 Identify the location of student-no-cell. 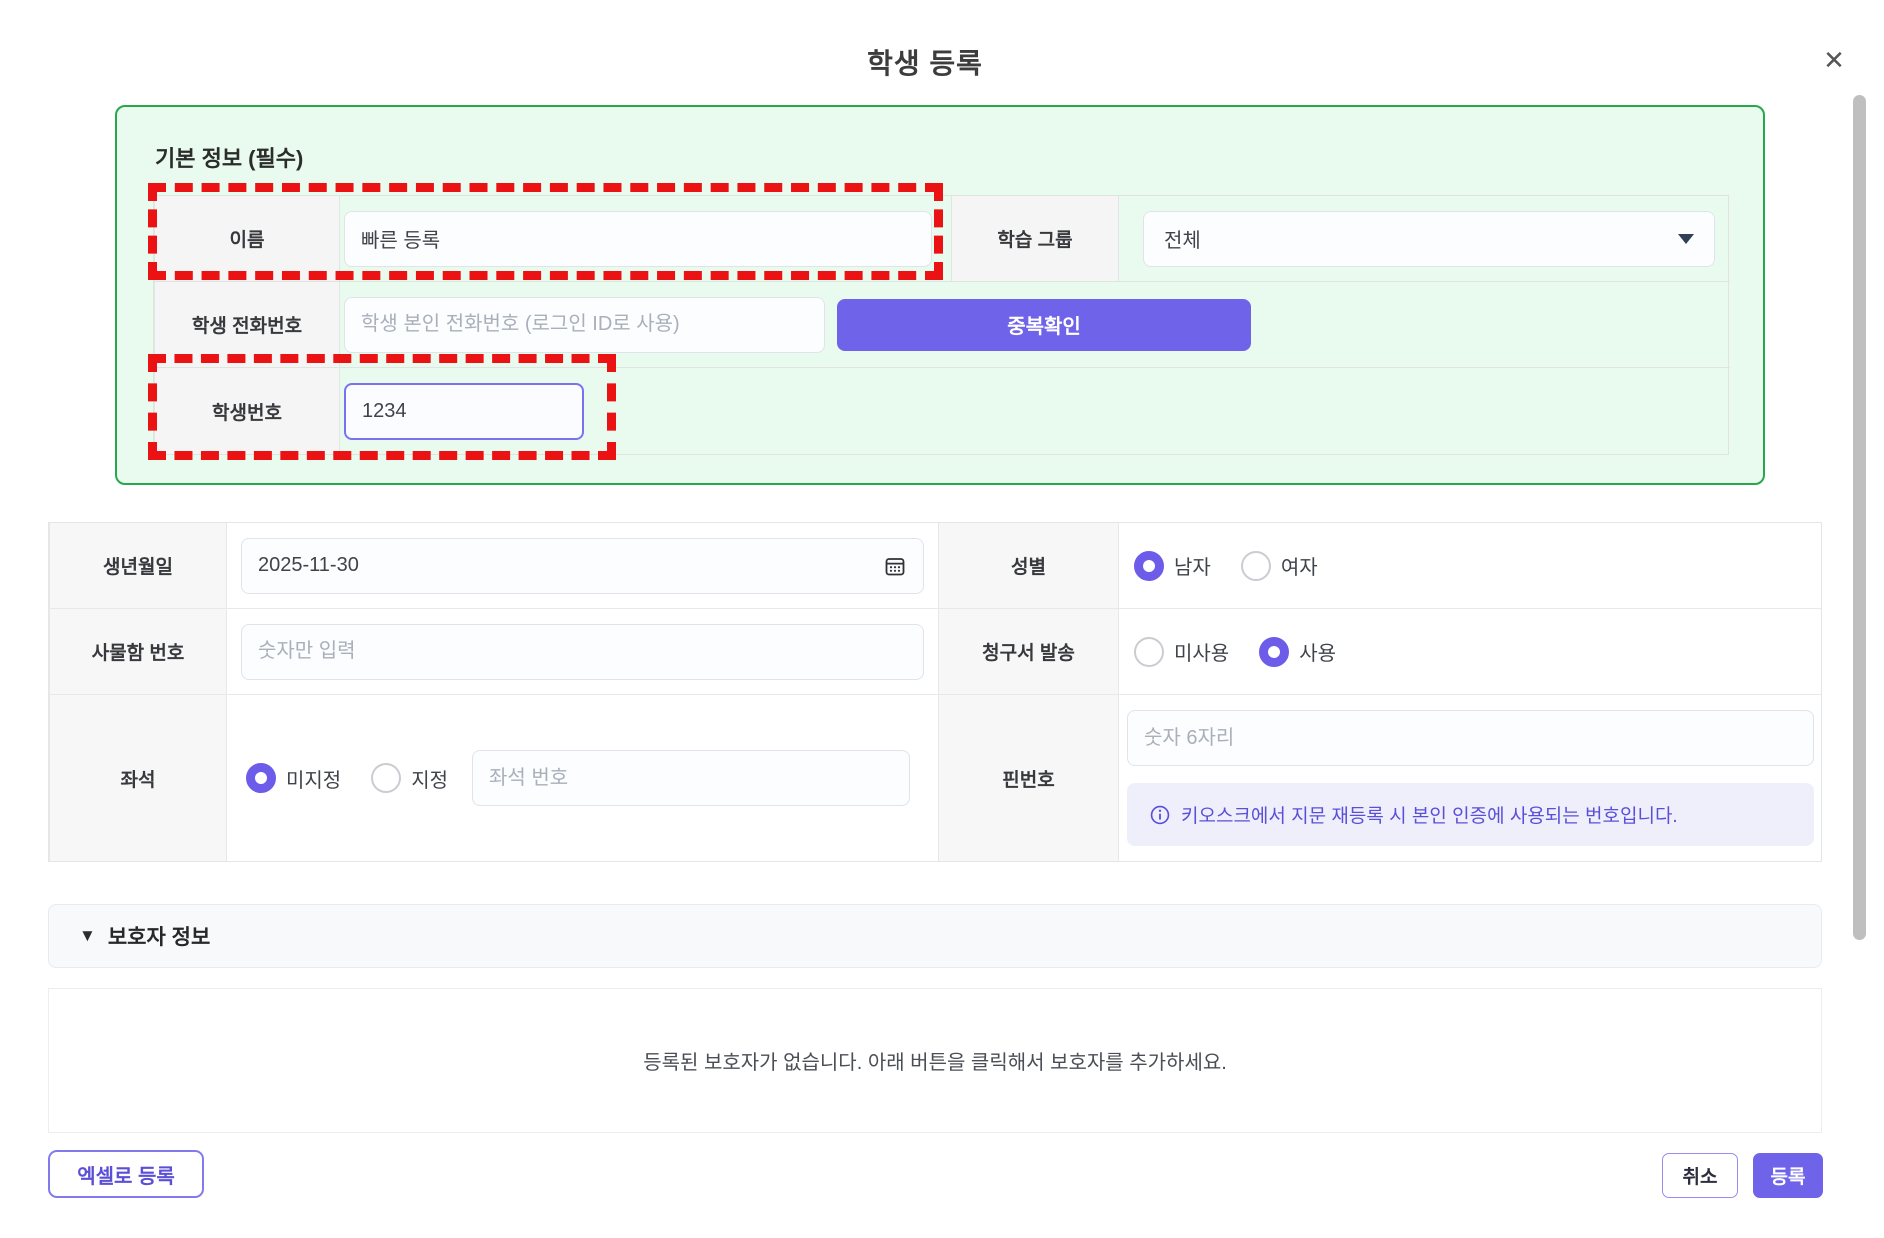
(1035, 411).